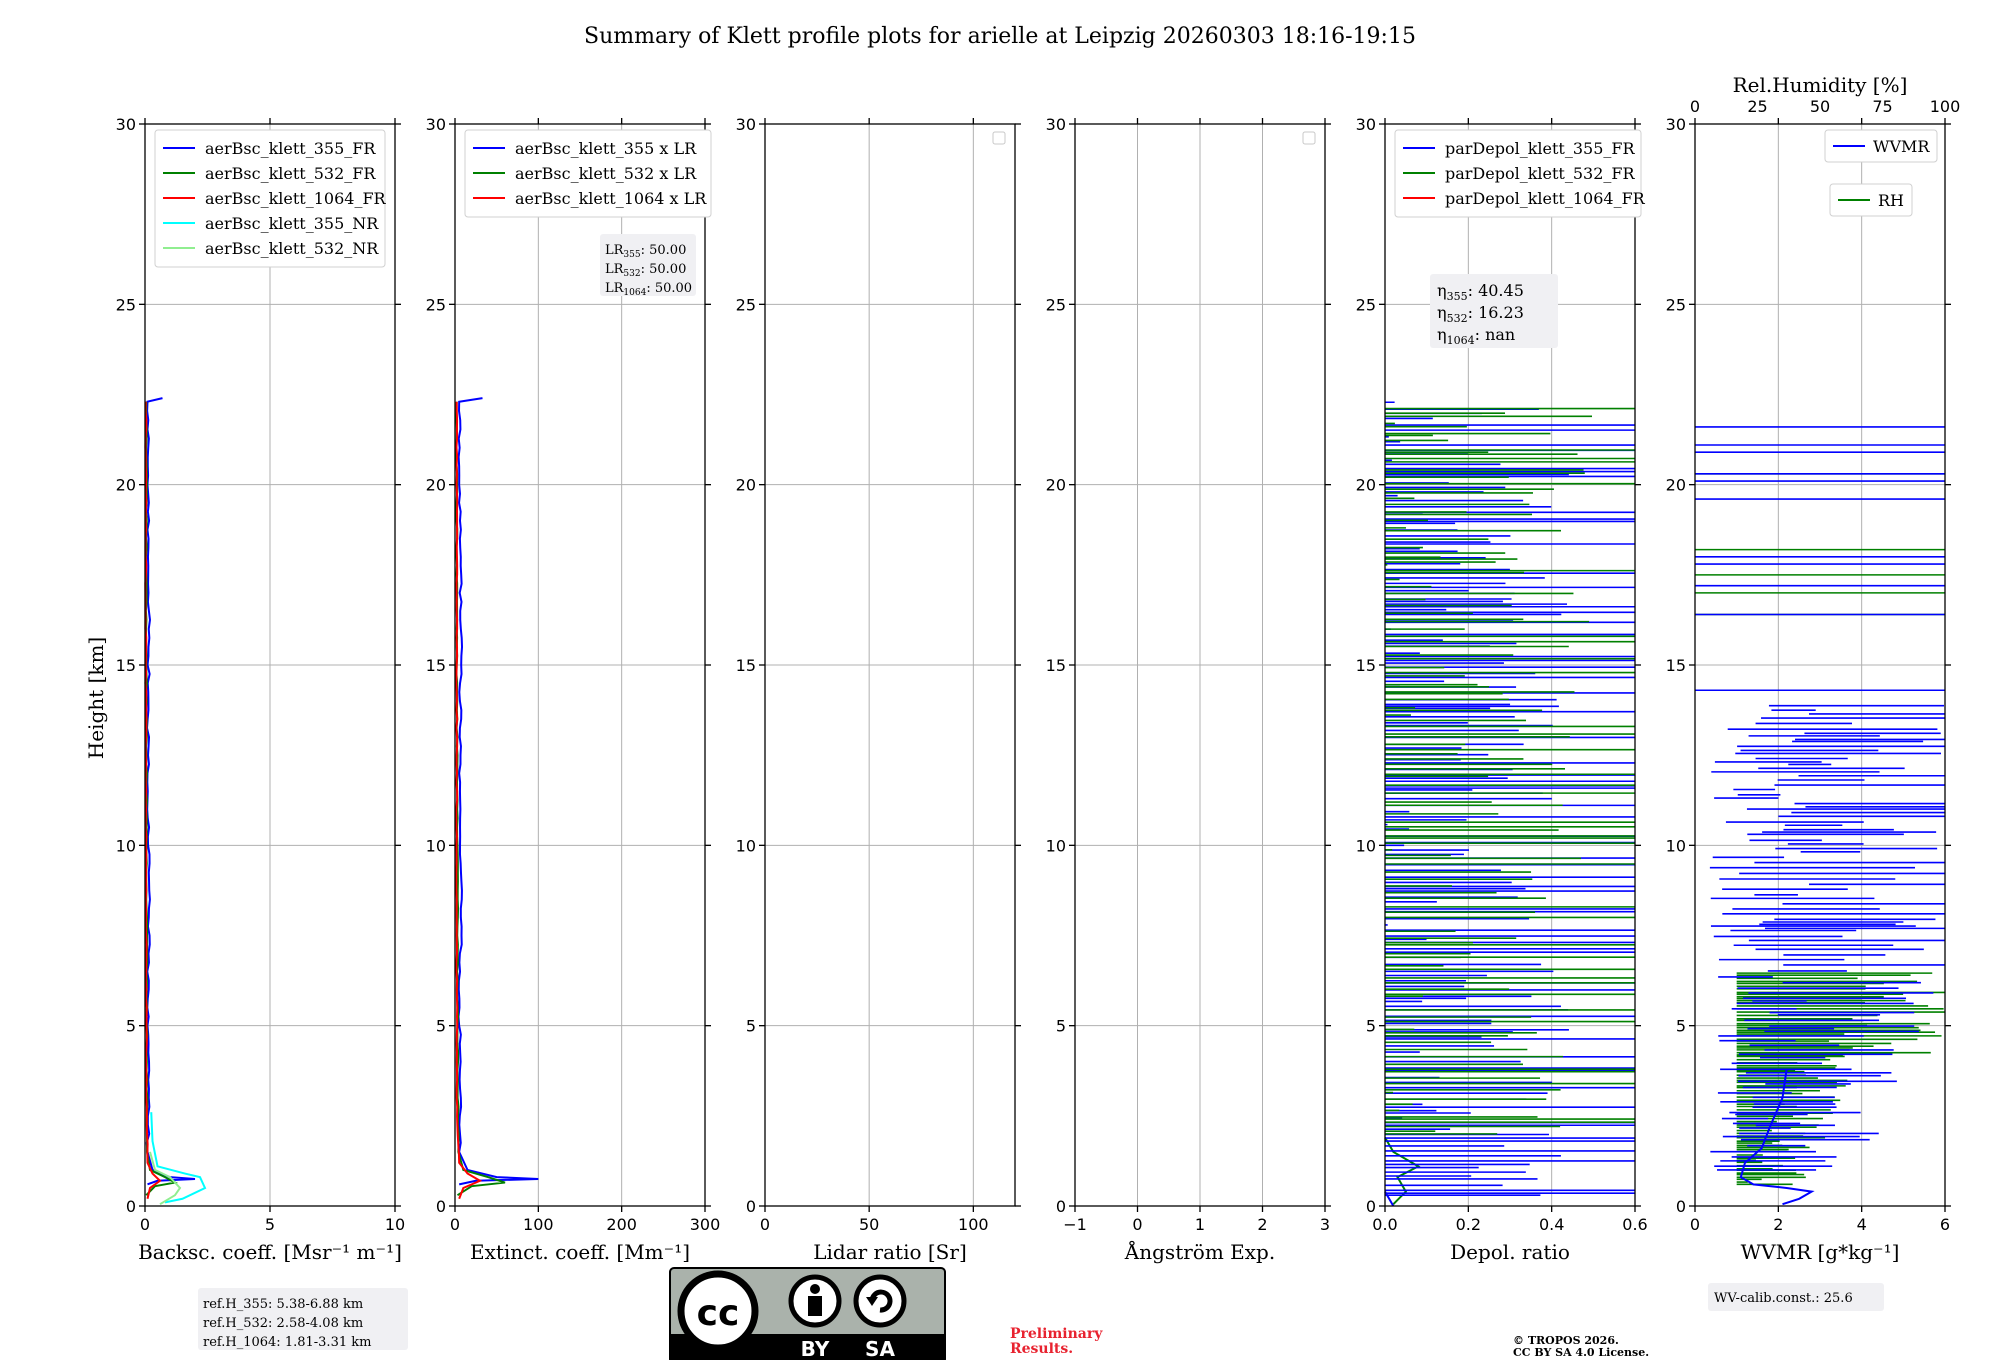 The width and height of the screenshot is (2000, 1360). Describe the element at coordinates (1891, 200) in the screenshot. I see `legend-entry: RH` at that location.